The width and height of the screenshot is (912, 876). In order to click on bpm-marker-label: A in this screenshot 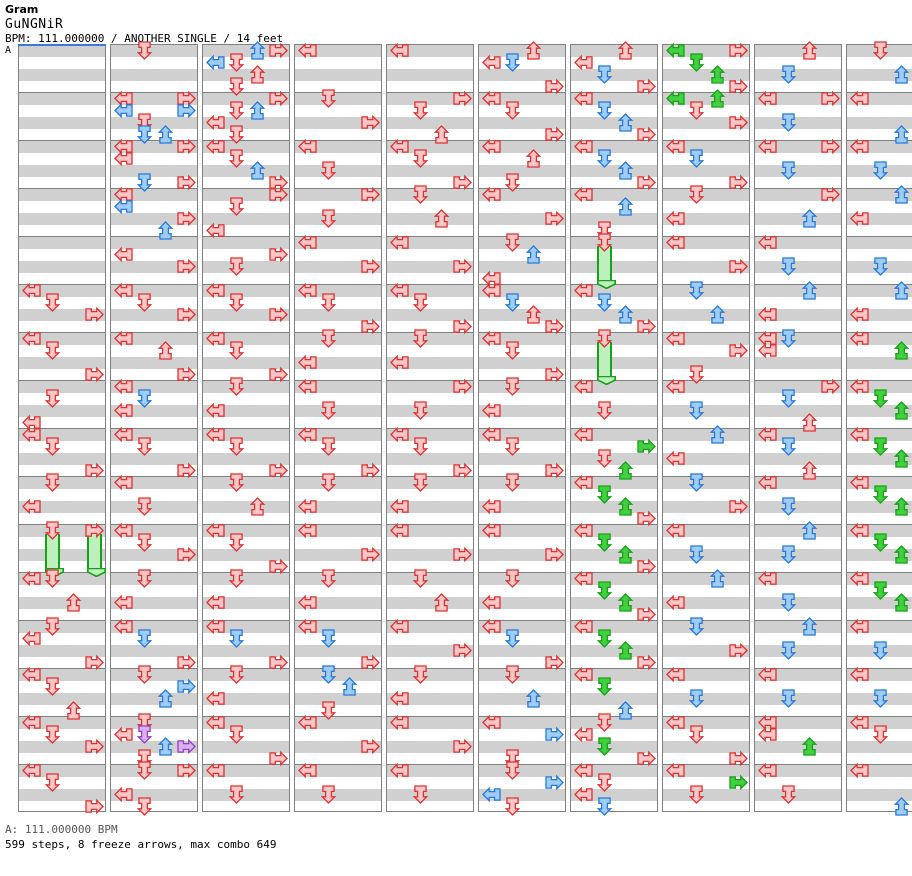, I will do `click(8, 50)`.